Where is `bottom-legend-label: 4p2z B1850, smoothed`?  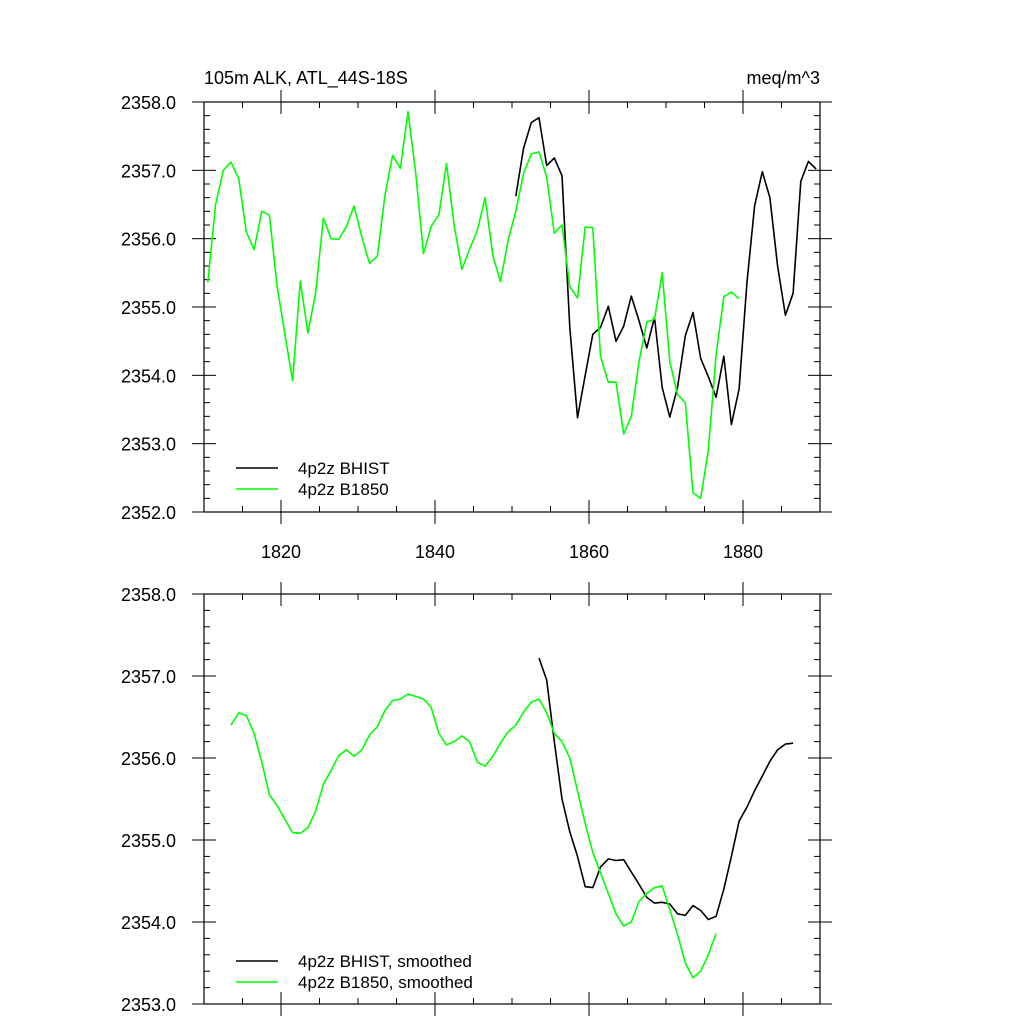
bottom-legend-label: 4p2z B1850, smoothed is located at coordinates (385, 982).